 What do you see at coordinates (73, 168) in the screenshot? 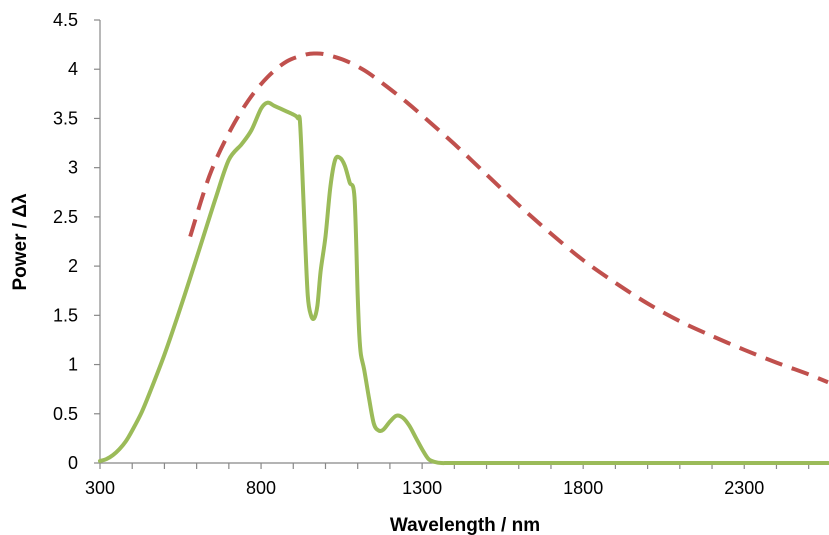
I see `y-tick-label: 3` at bounding box center [73, 168].